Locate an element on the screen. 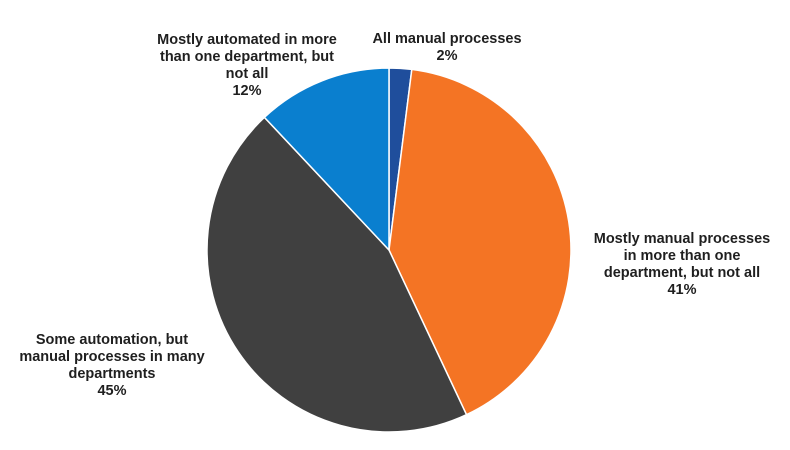  slice-label-line: manual processes in many is located at coordinates (112, 357).